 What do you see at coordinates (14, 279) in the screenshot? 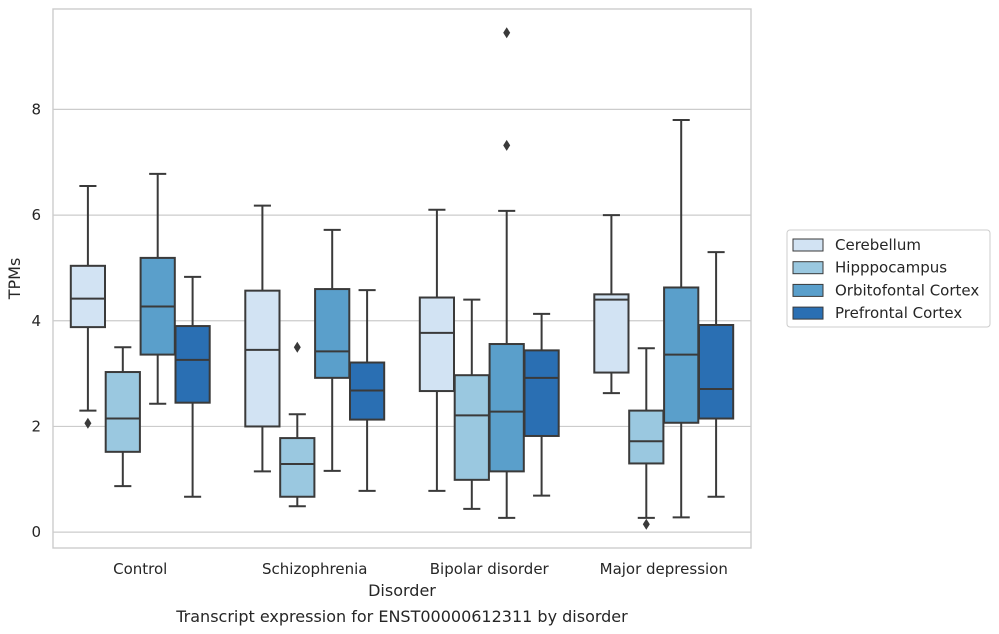
I see `y-axis-title: TPMs` at bounding box center [14, 279].